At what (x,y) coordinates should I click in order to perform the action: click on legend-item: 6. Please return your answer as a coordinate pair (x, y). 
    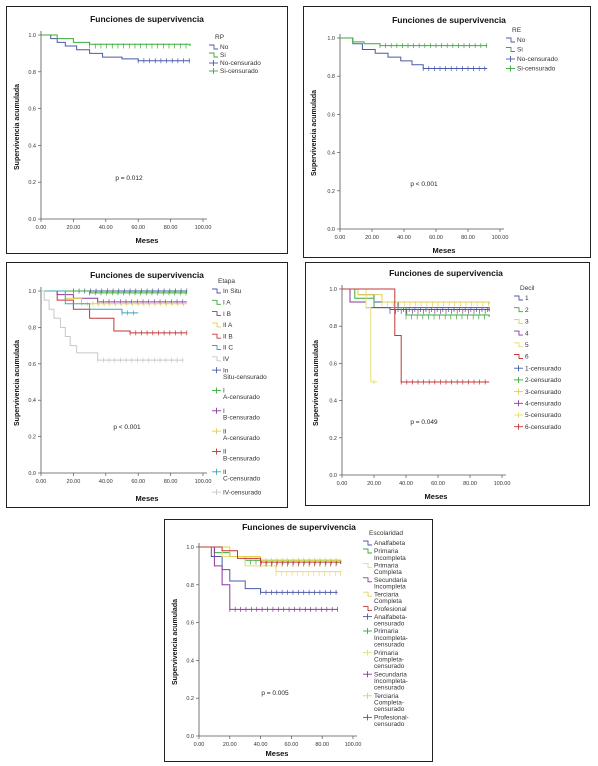
    Looking at the image, I should click on (527, 357).